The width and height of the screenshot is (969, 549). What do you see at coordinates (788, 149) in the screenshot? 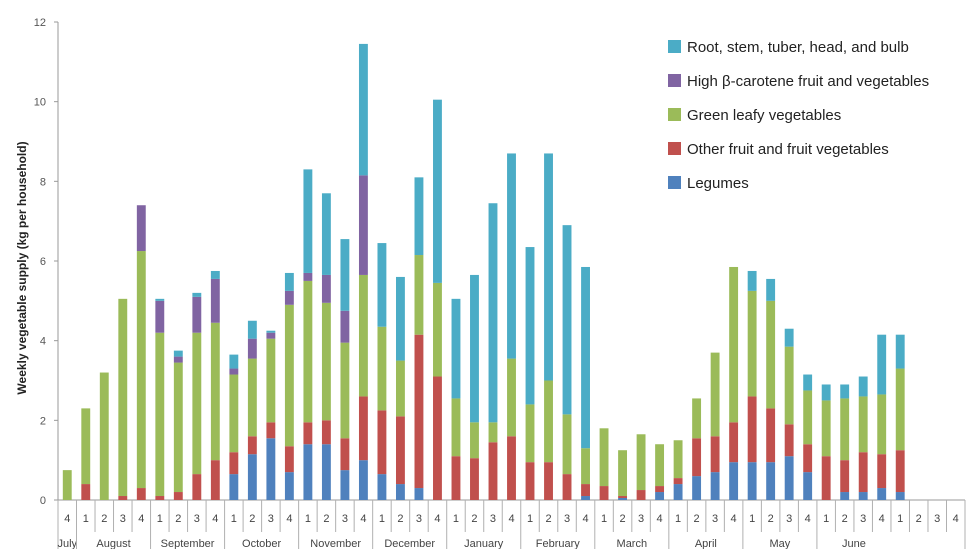
I see `legend-label: Other fruit and fruit vegetables` at bounding box center [788, 149].